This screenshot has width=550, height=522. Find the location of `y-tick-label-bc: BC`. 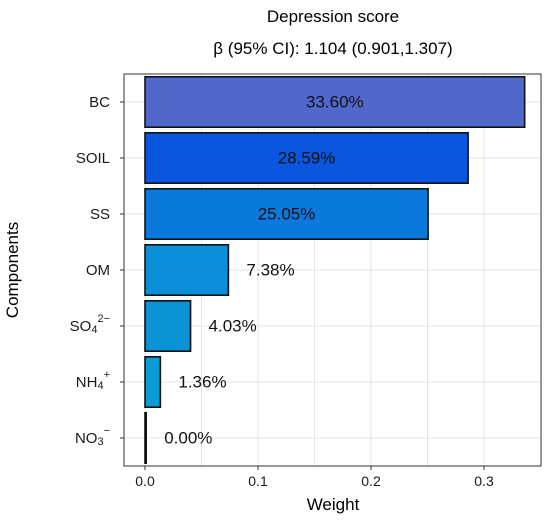

y-tick-label-bc: BC is located at coordinates (99, 102).